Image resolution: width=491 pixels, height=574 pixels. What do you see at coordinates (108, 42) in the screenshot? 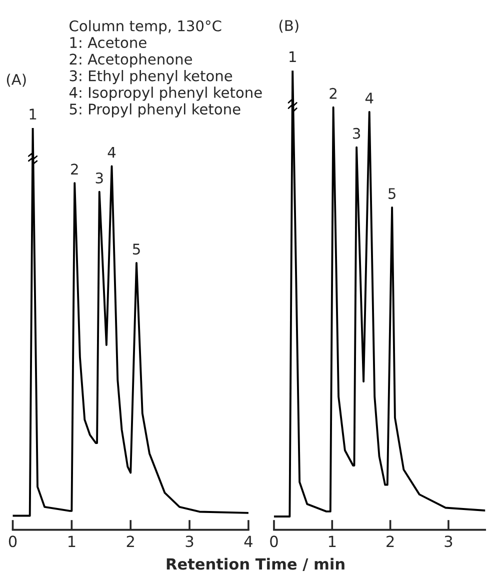
I see `text: 1: Acetone` at bounding box center [108, 42].